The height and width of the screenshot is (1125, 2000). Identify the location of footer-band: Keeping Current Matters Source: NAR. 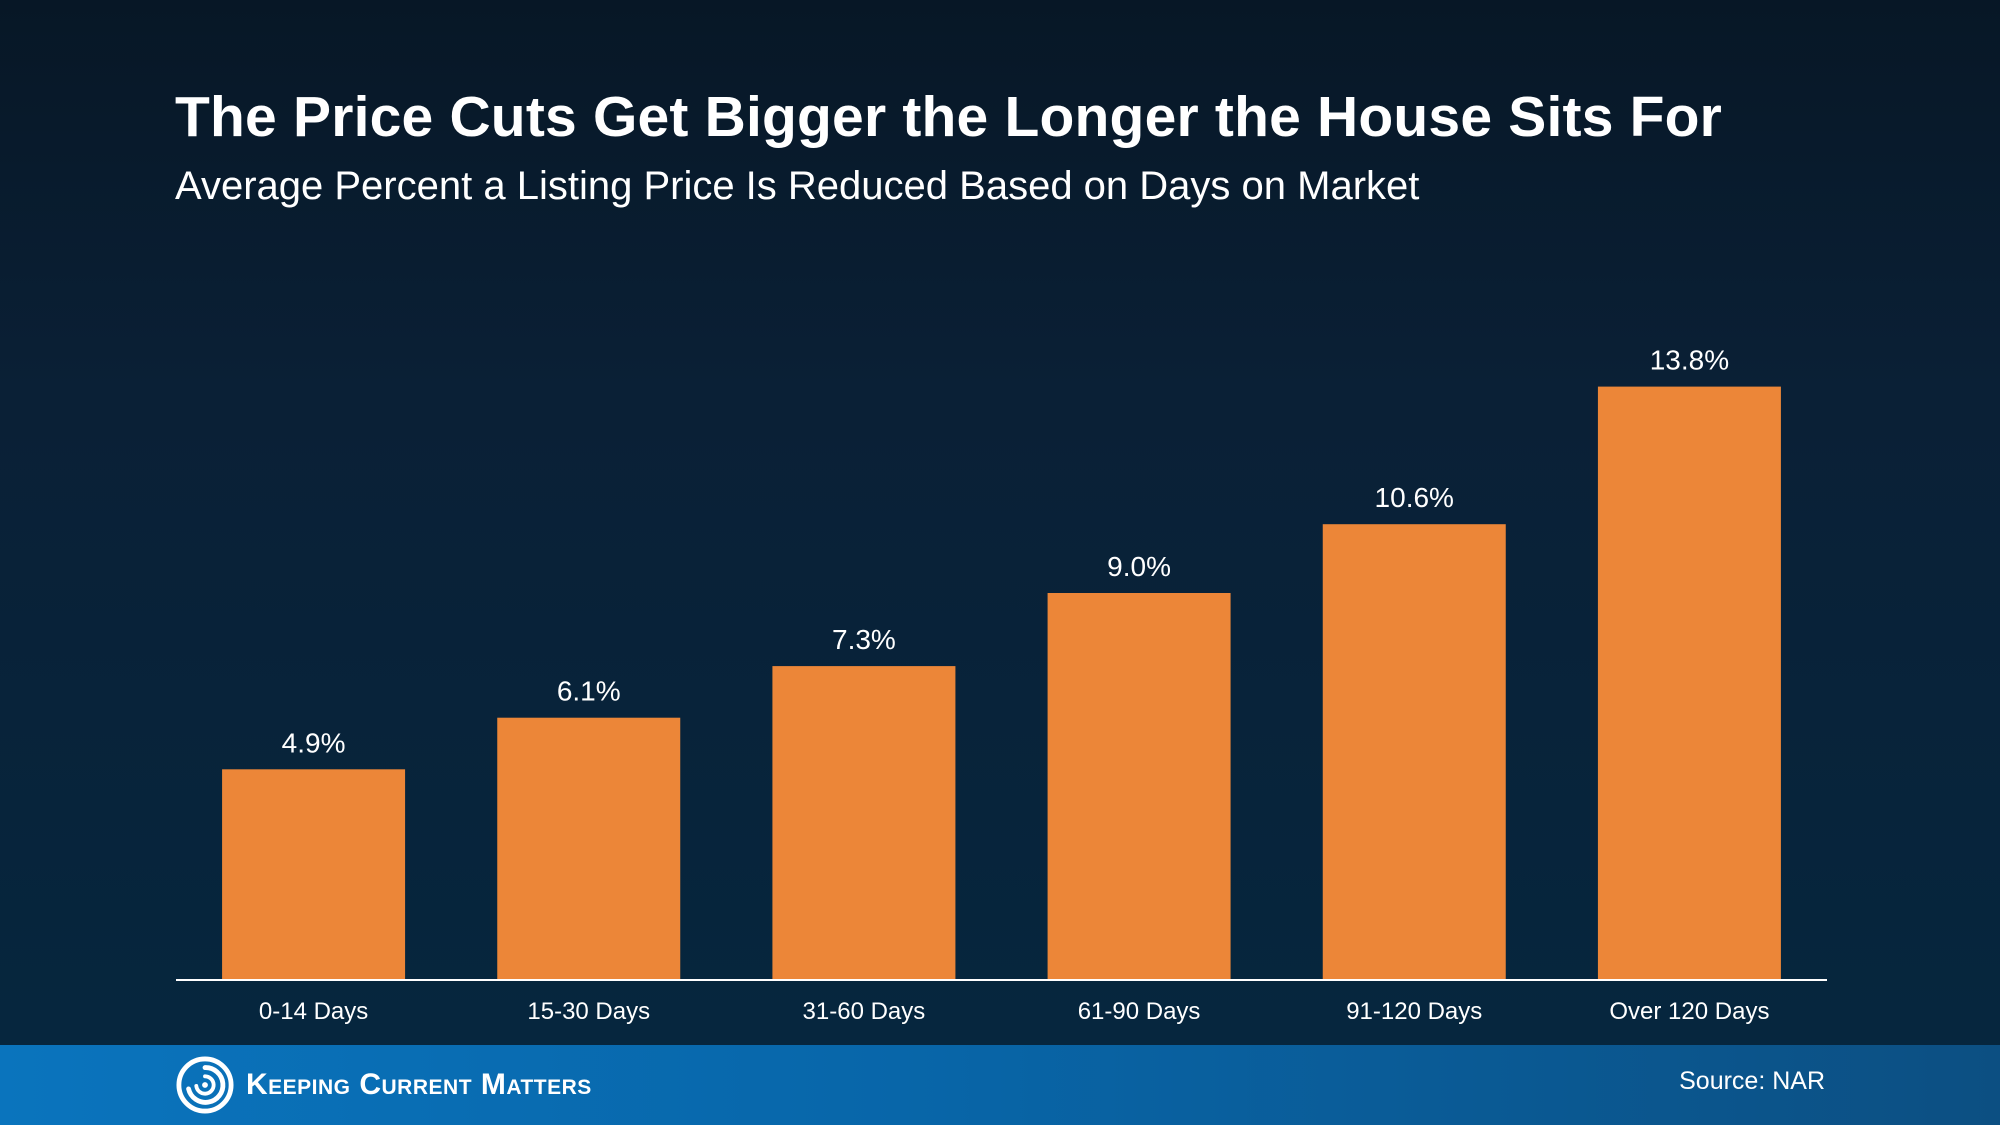
(1000, 1085).